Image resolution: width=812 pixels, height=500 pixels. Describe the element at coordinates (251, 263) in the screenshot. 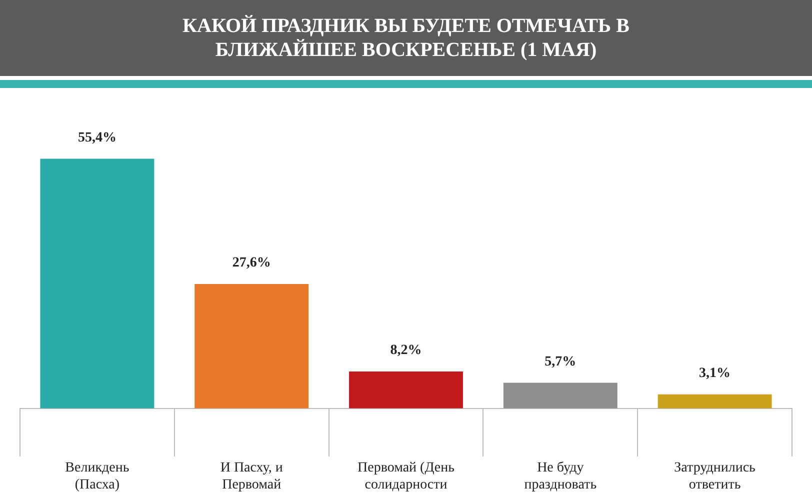

I see `data-label: 27,6%` at that location.